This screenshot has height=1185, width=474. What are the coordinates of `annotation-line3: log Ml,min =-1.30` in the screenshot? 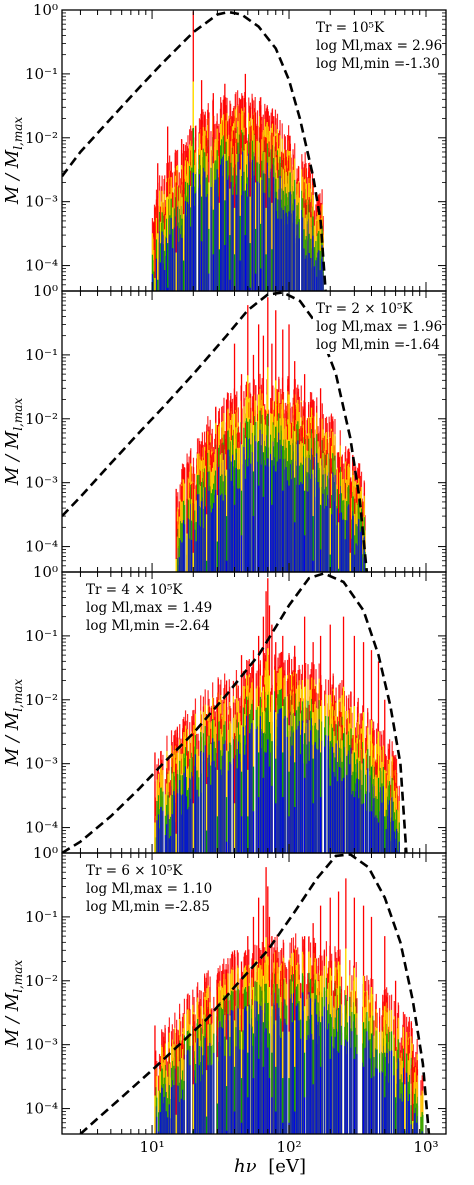 It's located at (378, 64).